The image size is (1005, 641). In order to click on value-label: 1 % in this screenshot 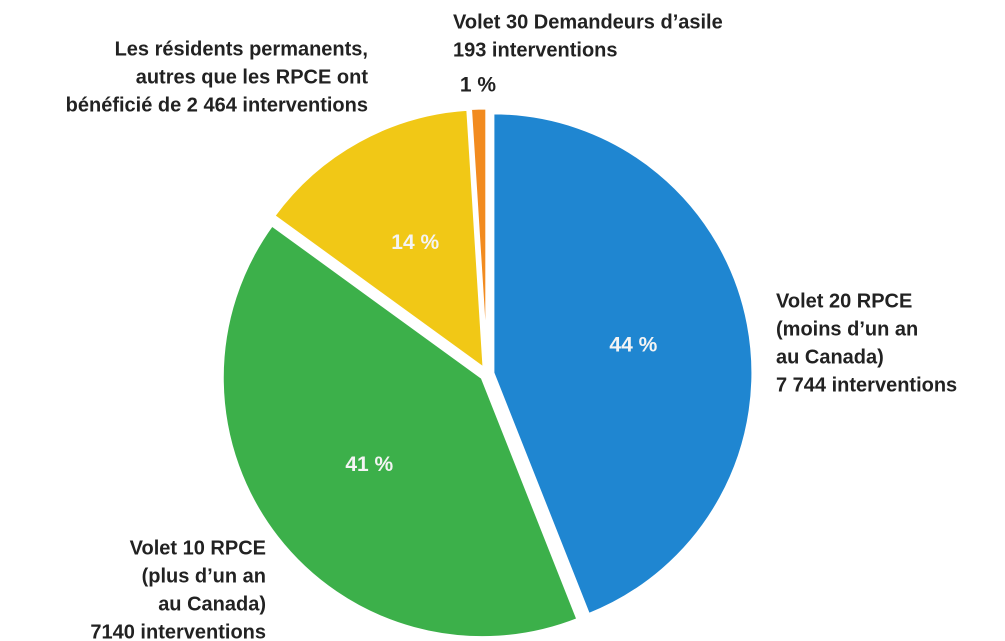, I will do `click(478, 85)`.